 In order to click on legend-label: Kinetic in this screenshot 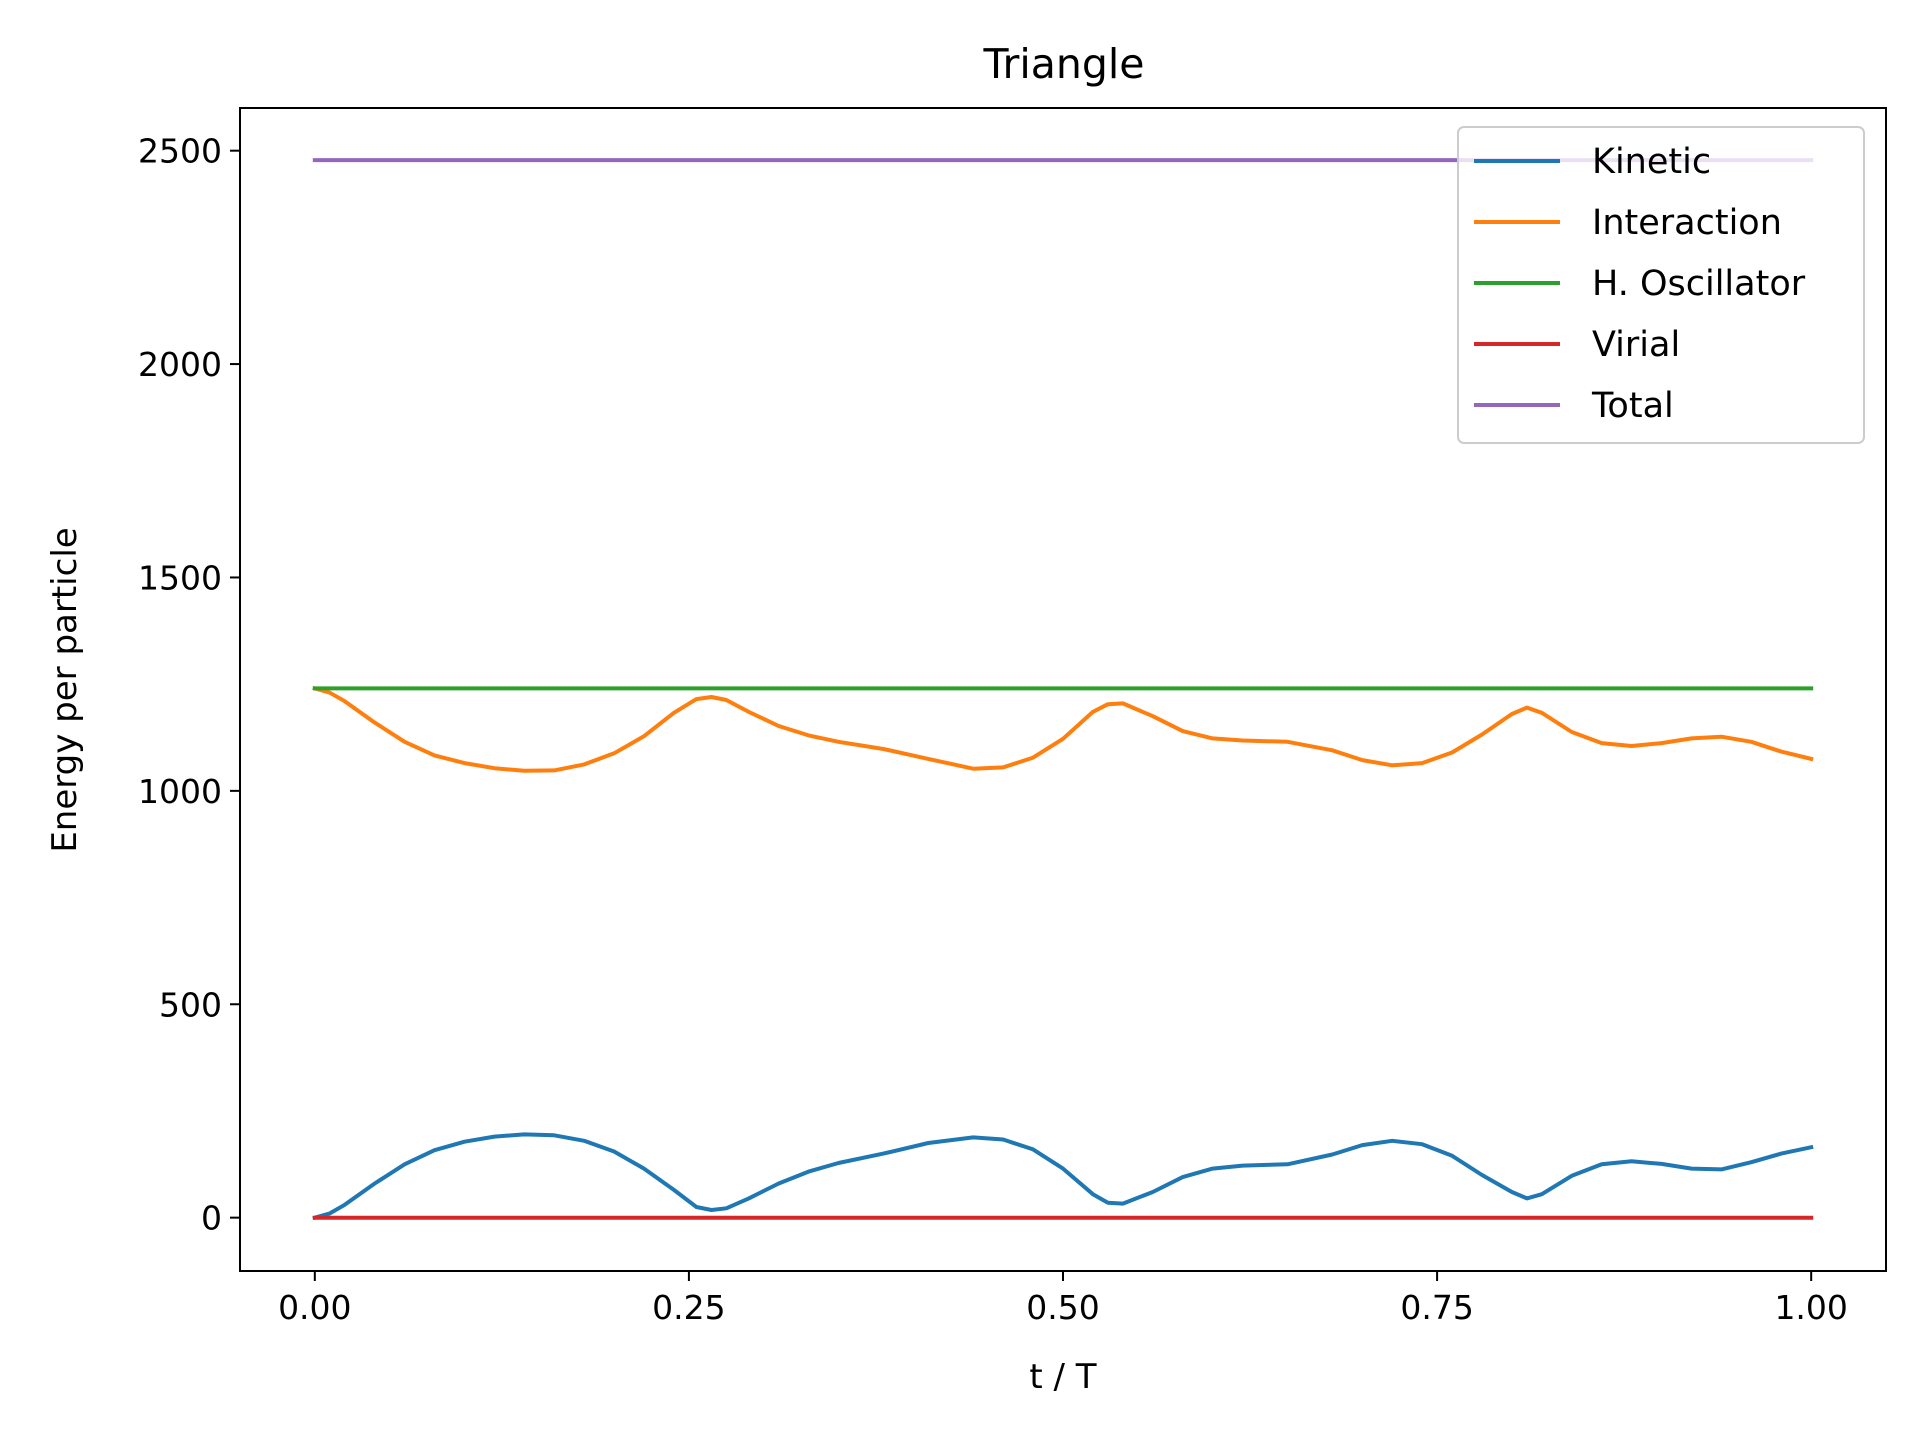, I will do `click(1651, 162)`.